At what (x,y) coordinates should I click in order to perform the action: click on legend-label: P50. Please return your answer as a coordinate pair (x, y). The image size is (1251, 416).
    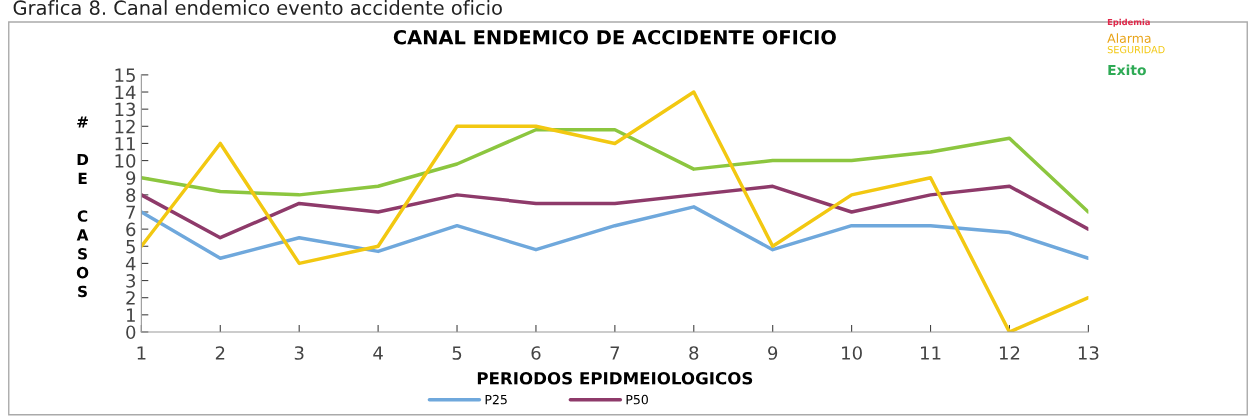
    Looking at the image, I should click on (637, 399).